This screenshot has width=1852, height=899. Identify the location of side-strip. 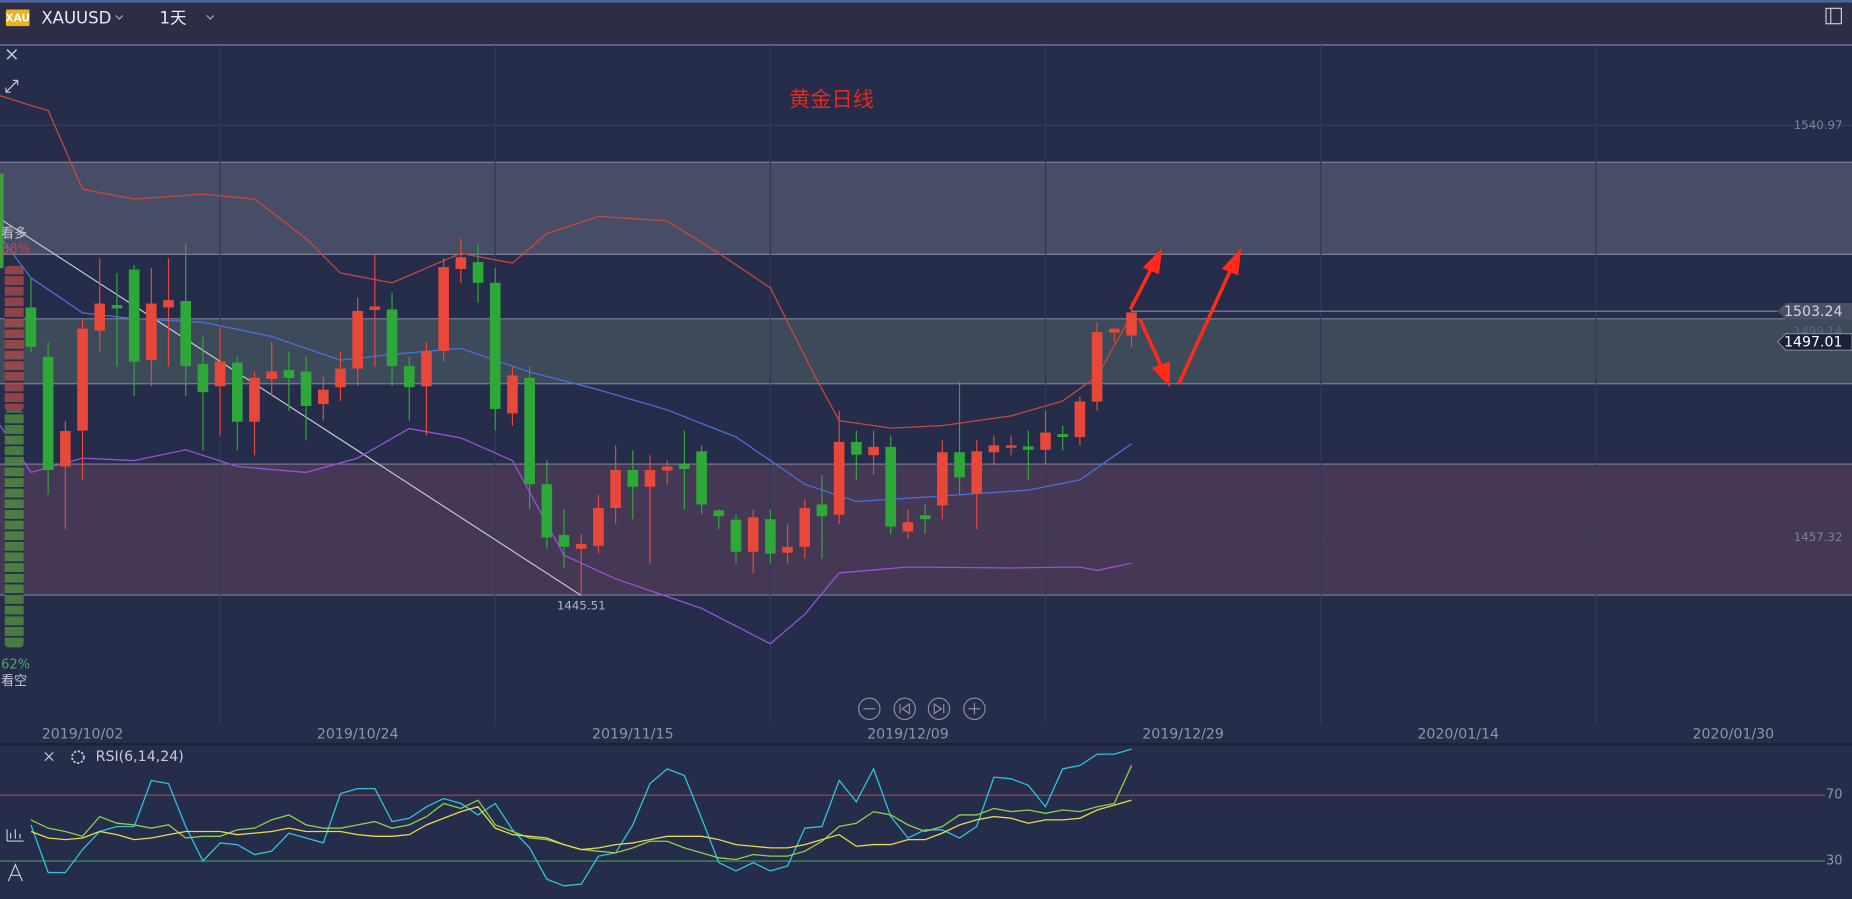
(2, 221).